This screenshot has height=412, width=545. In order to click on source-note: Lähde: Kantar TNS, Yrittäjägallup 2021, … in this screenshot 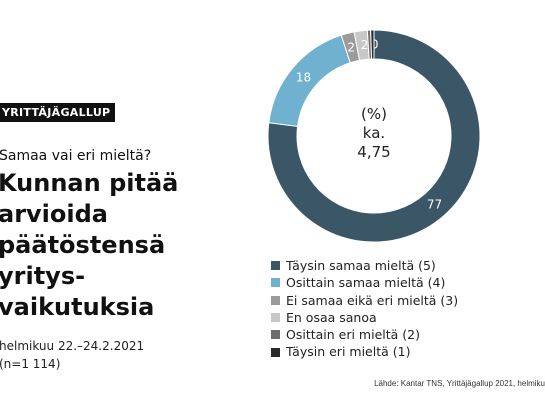, I will do `click(459, 383)`.